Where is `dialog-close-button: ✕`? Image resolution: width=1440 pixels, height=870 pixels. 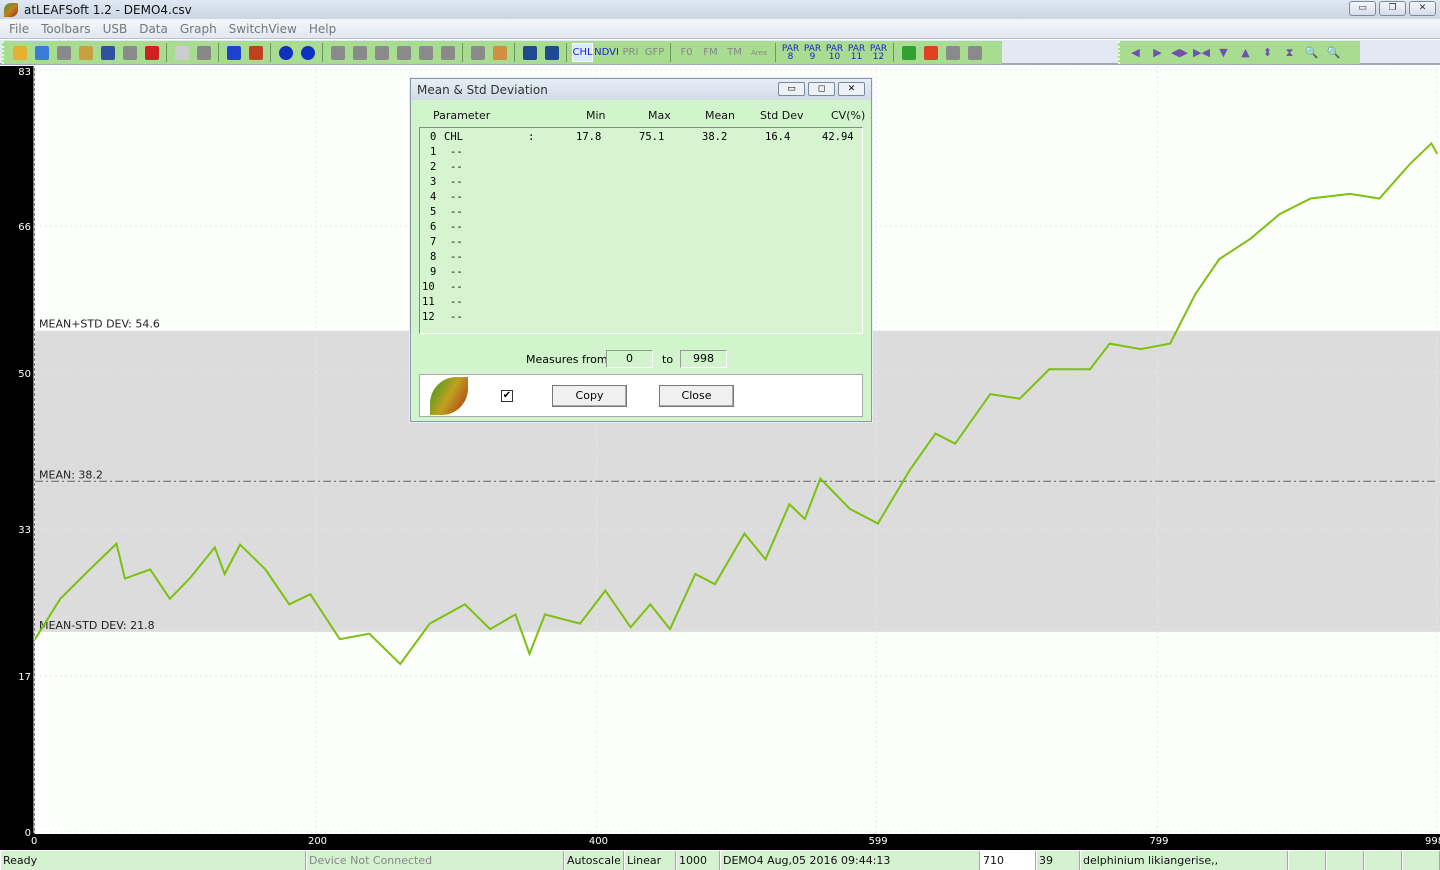
dialog-close-button: ✕ is located at coordinates (851, 89).